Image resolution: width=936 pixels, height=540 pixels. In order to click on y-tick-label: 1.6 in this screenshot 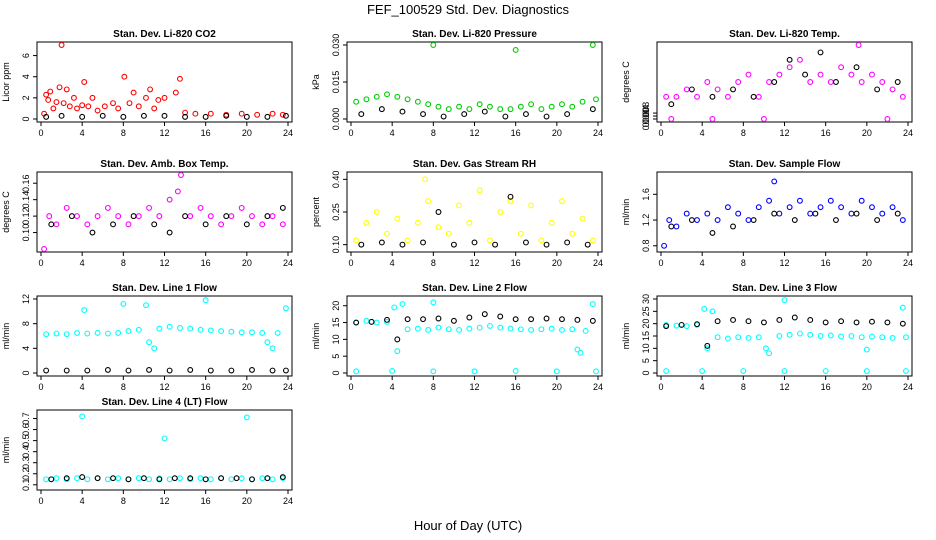, I will do `click(646, 194)`.